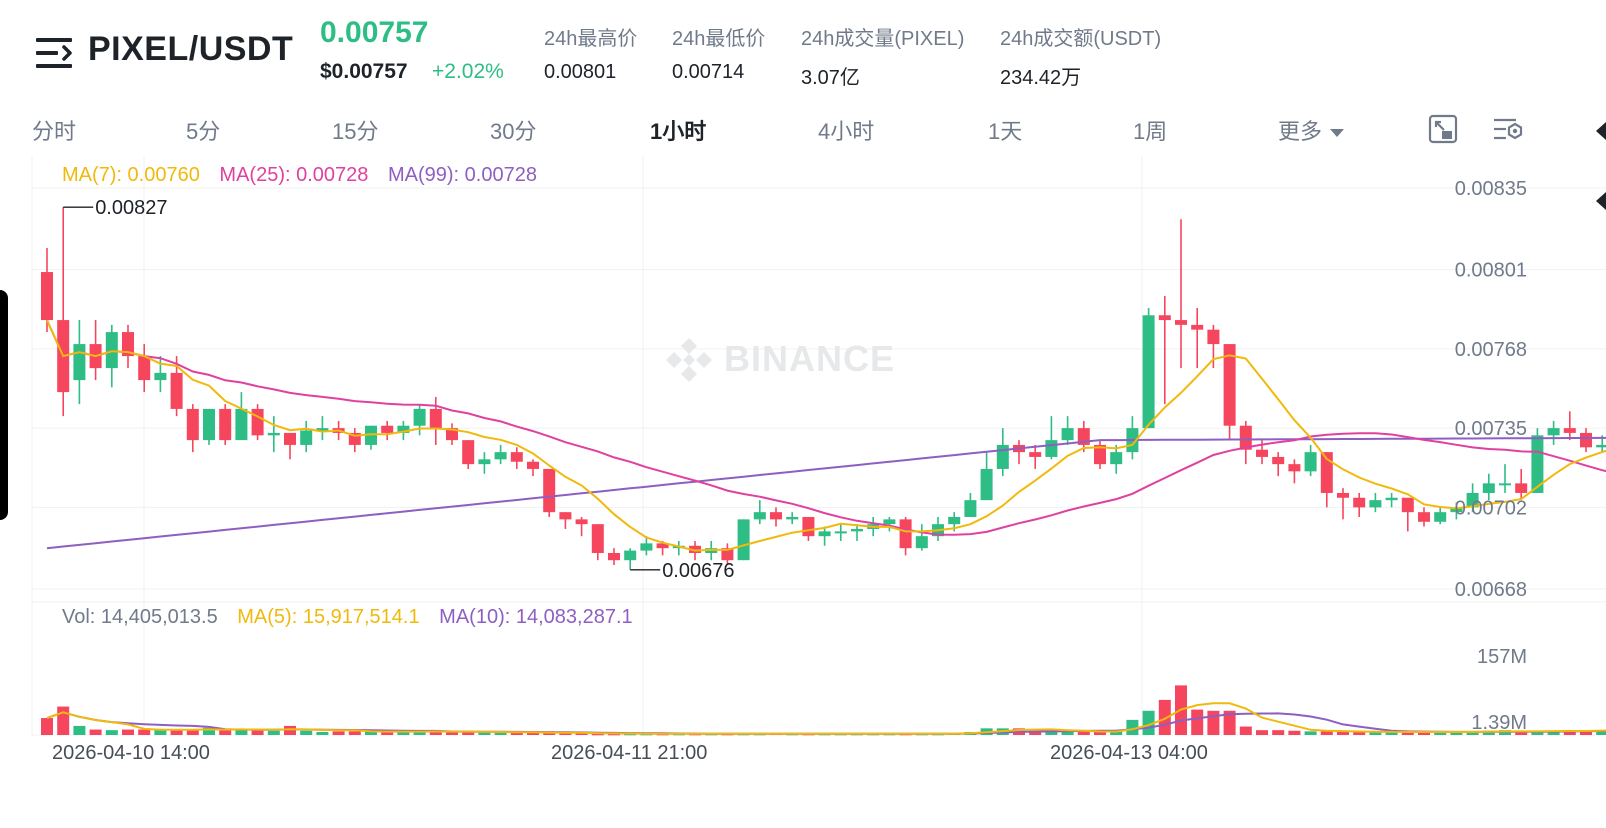  What do you see at coordinates (56, 53) in the screenshot?
I see `menu-icon` at bounding box center [56, 53].